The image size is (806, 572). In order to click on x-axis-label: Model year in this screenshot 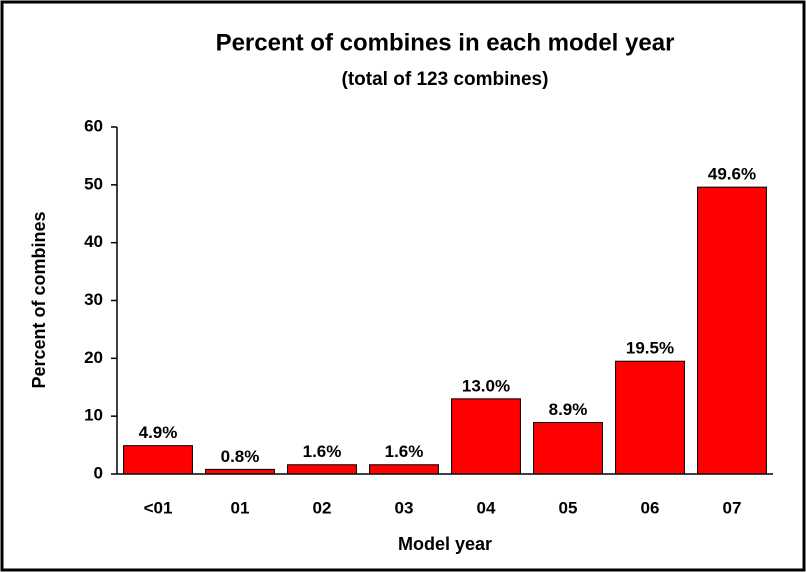, I will do `click(445, 544)`.